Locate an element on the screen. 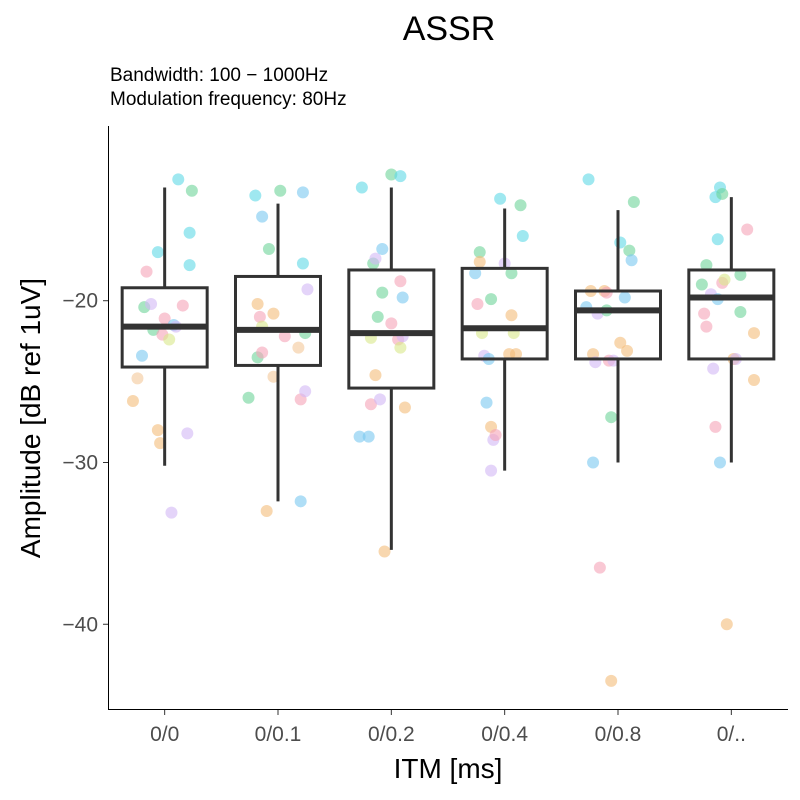 This screenshot has width=800, height=800. box-0/0.2 is located at coordinates (391, 368).